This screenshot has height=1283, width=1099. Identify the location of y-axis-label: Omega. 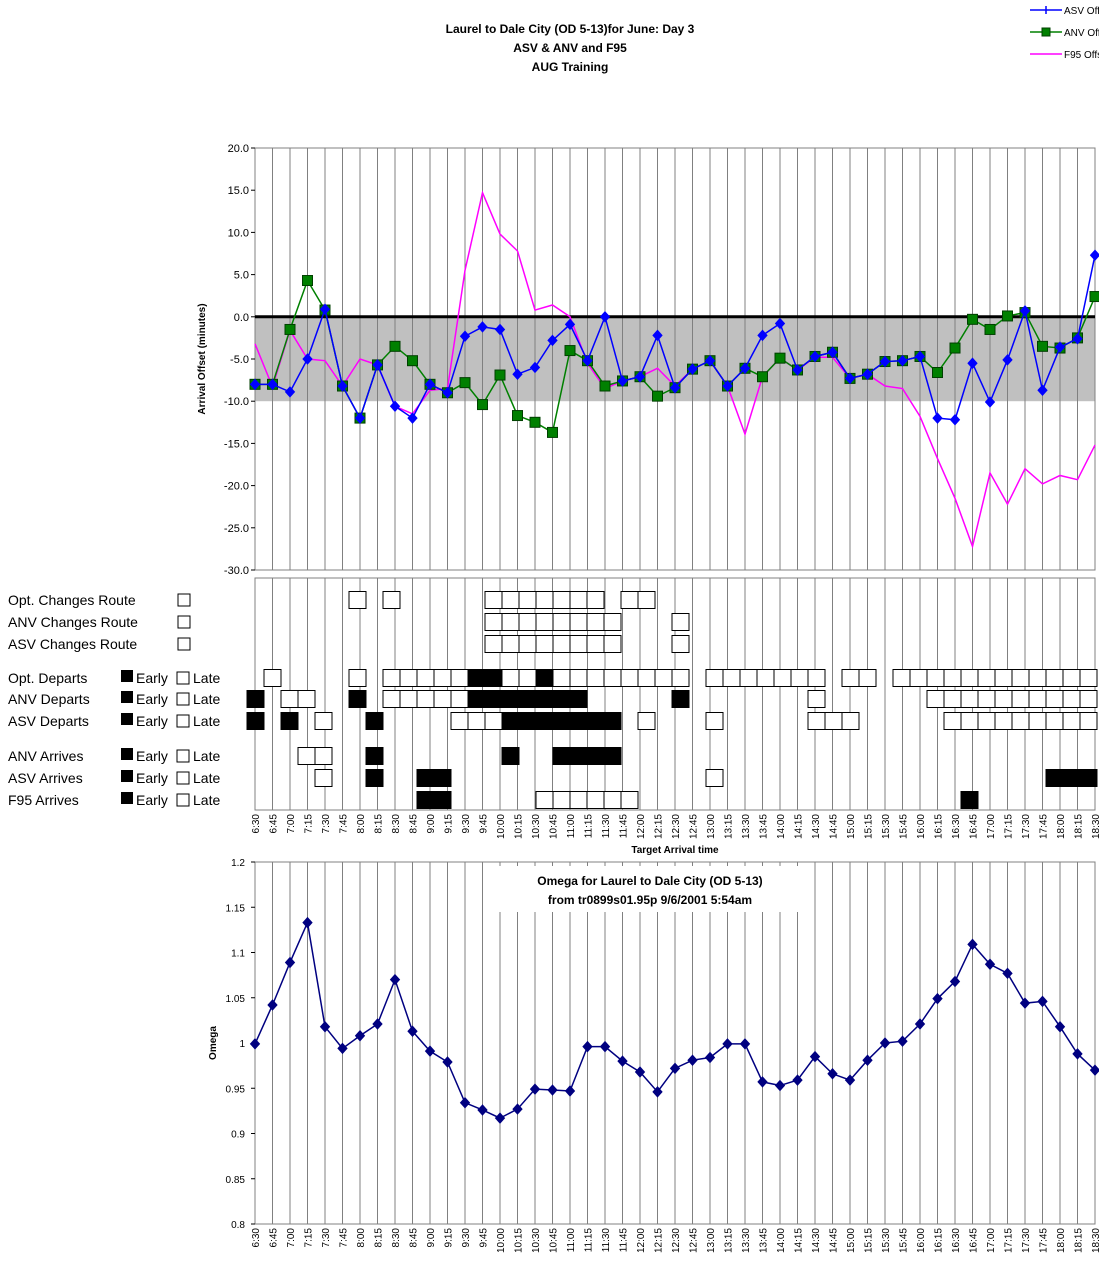
(213, 1043).